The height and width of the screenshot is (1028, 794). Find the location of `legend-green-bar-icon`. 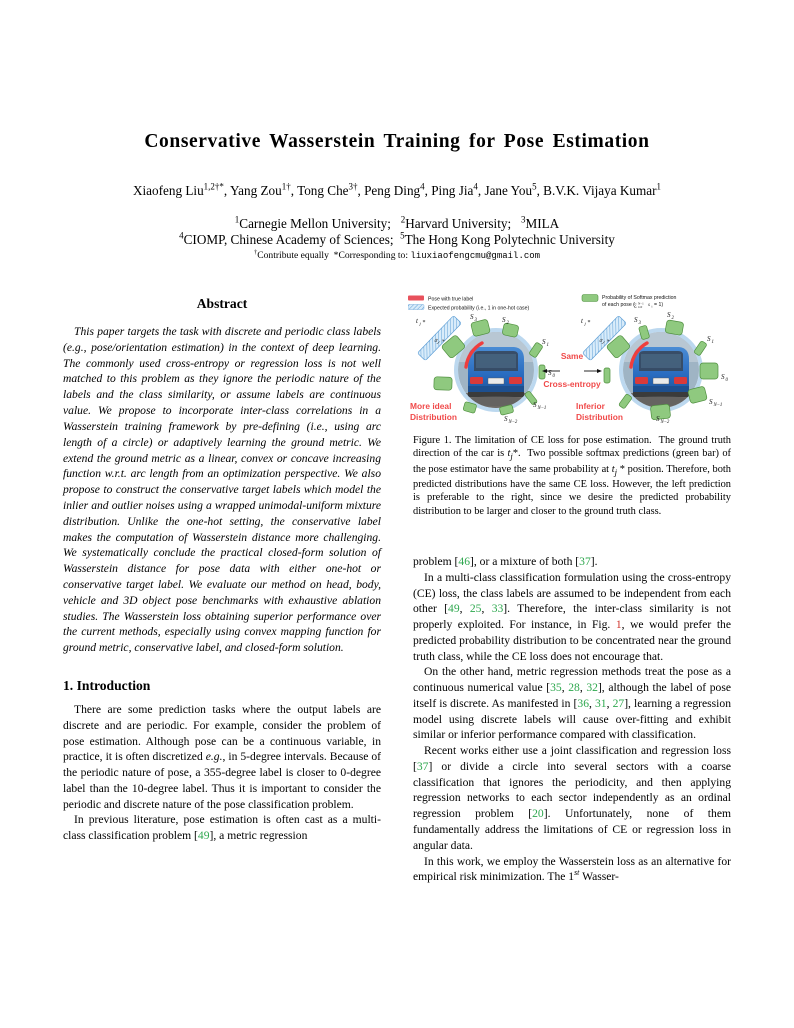

legend-green-bar-icon is located at coordinates (590, 298).